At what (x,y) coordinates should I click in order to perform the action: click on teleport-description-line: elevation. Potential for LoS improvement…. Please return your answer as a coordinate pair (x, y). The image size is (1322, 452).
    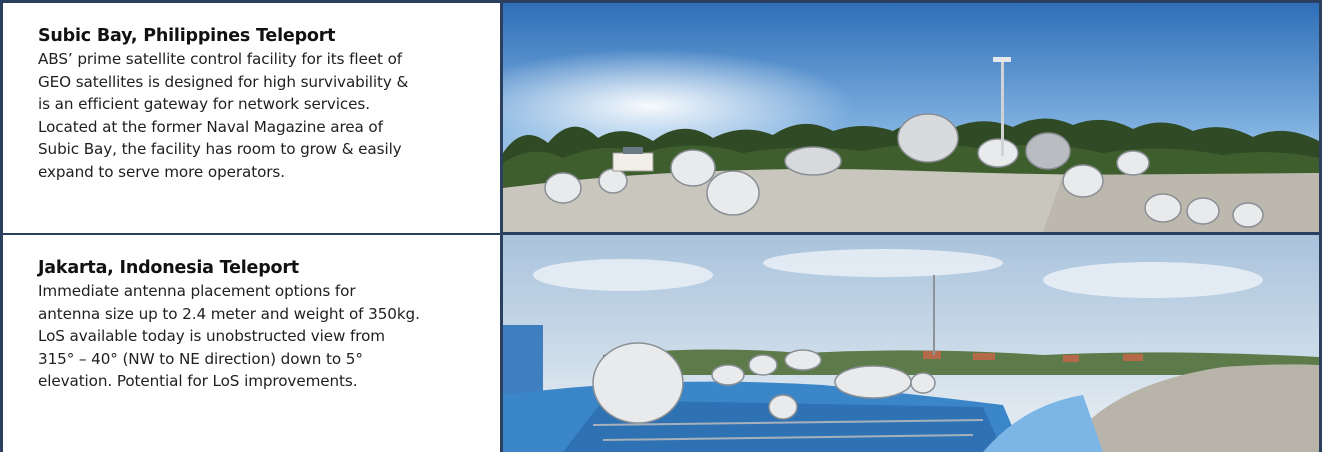
    Looking at the image, I should click on (198, 381).